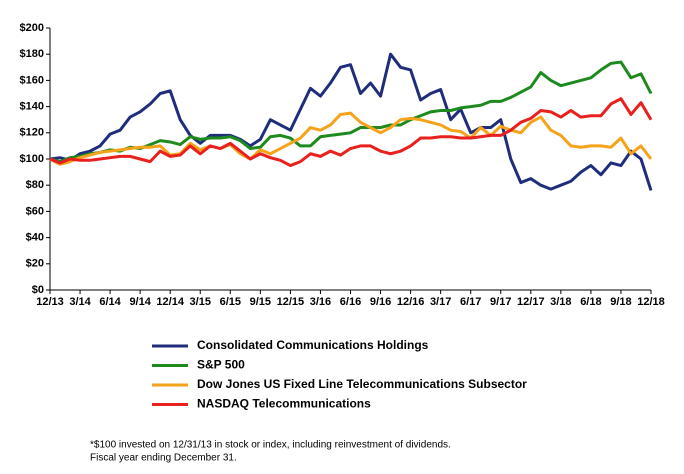 Image resolution: width=684 pixels, height=474 pixels. Describe the element at coordinates (32, 133) in the screenshot. I see `y-tick-label: $120` at that location.